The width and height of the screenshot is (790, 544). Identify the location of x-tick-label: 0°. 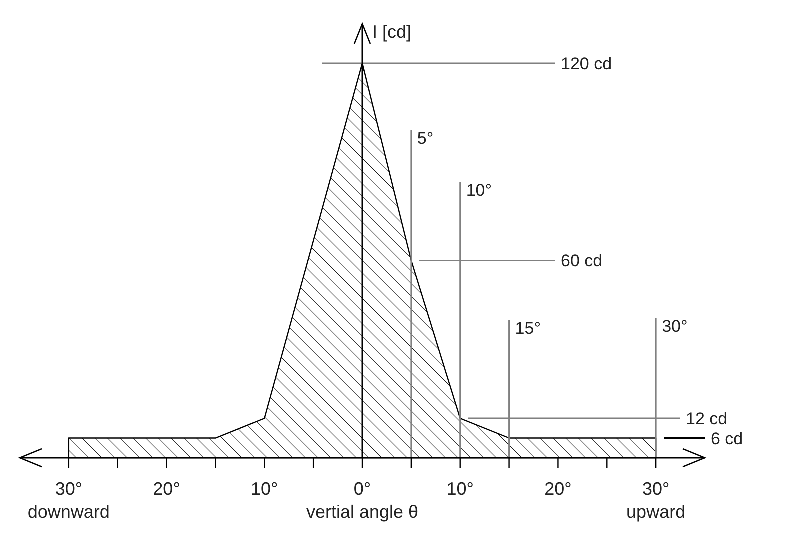
(363, 488).